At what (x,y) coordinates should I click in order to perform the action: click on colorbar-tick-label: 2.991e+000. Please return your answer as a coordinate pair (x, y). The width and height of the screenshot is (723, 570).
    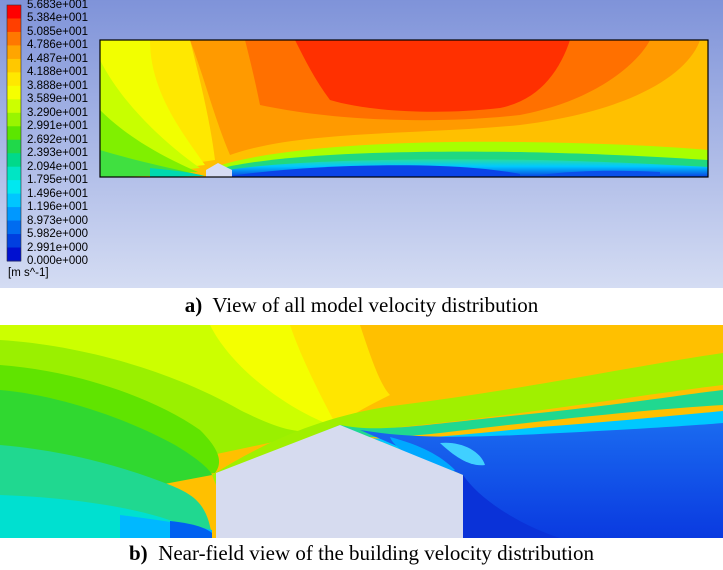
    Looking at the image, I should click on (58, 247).